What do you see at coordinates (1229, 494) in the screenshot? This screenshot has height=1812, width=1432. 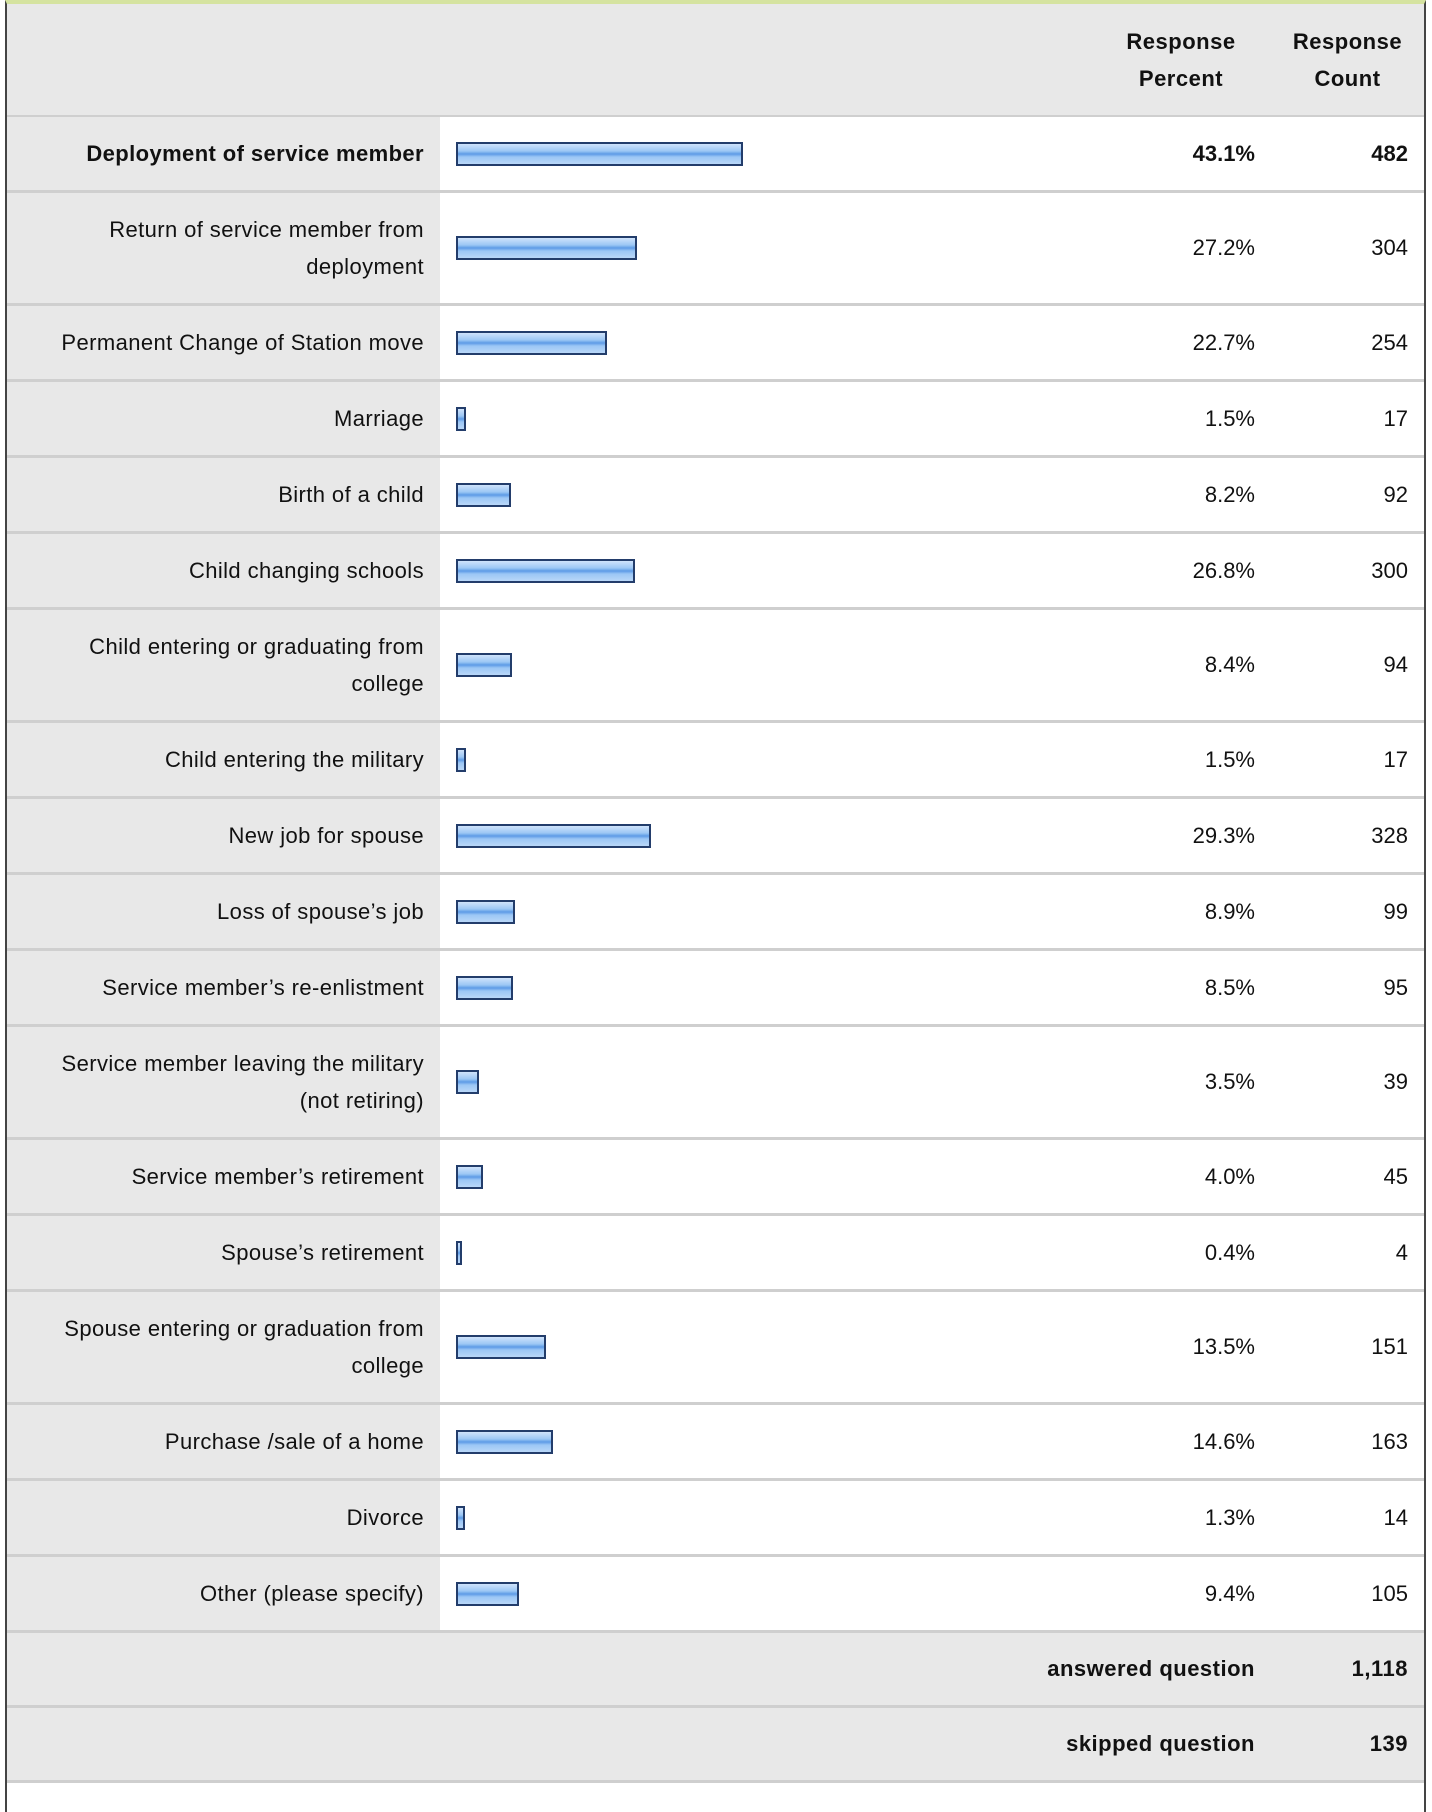 I see `response-percent: 8.2%` at bounding box center [1229, 494].